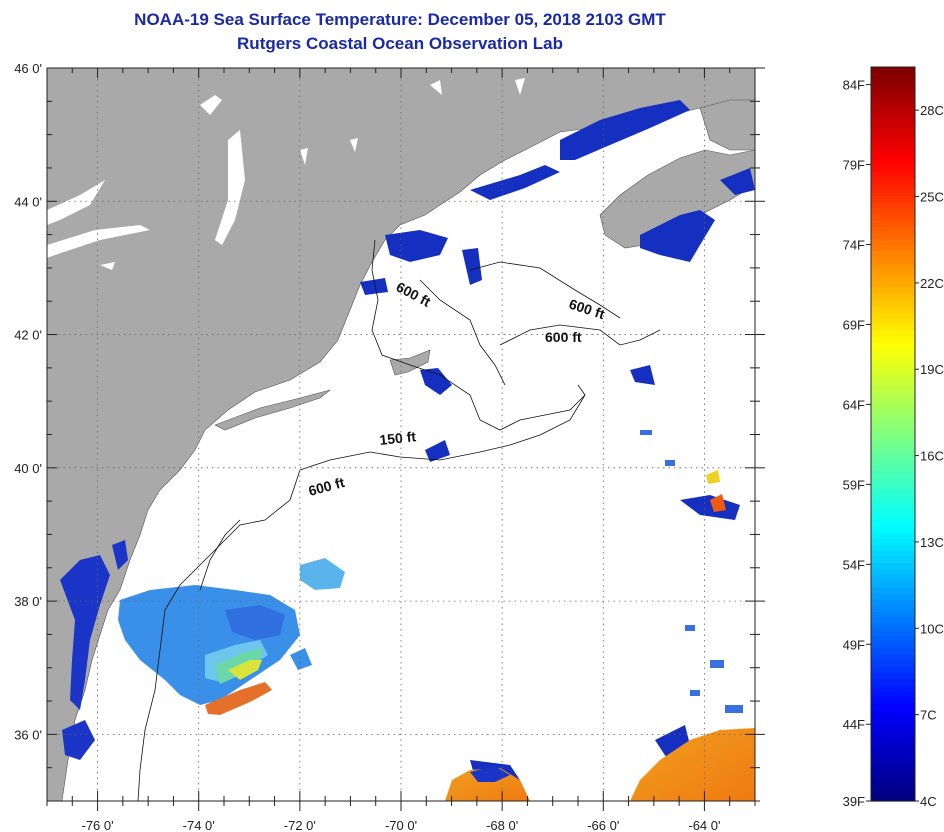 Image resolution: width=944 pixels, height=832 pixels. Describe the element at coordinates (272, 410) in the screenshot. I see `land-long-island` at that location.